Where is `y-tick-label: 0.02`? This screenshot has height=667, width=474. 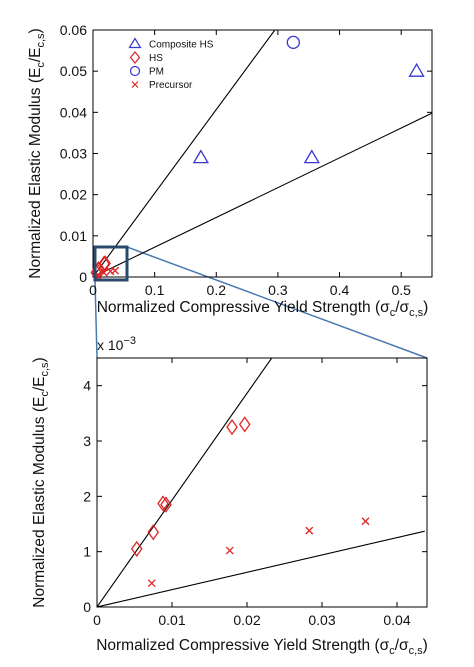 y-tick-label: 0.02 is located at coordinates (73, 195).